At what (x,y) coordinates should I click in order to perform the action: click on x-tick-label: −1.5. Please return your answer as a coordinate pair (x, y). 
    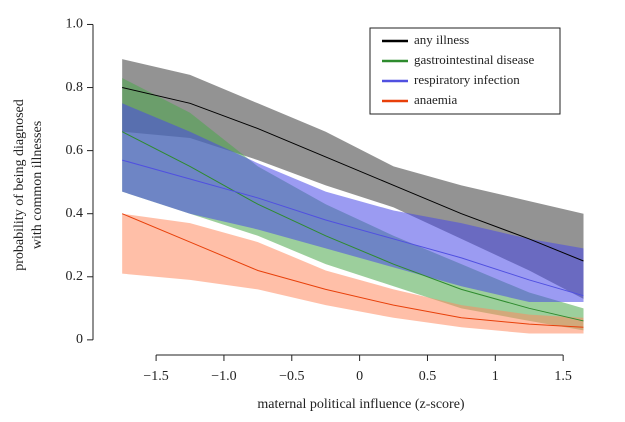
    Looking at the image, I should click on (155, 376).